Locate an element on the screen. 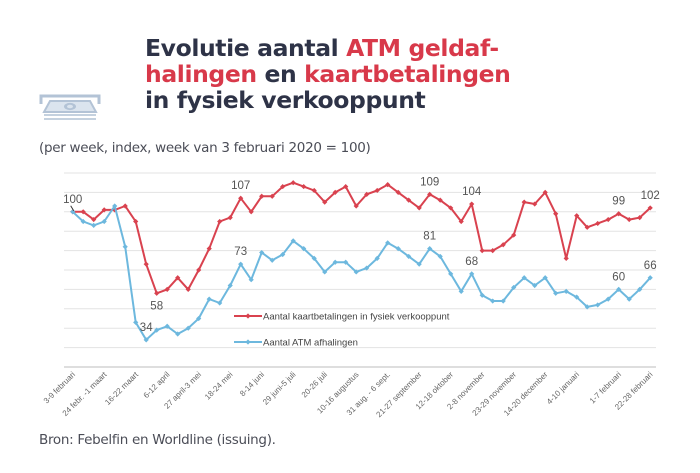 The height and width of the screenshot is (473, 700). x-tick-label: 4-10 januari is located at coordinates (563, 388).